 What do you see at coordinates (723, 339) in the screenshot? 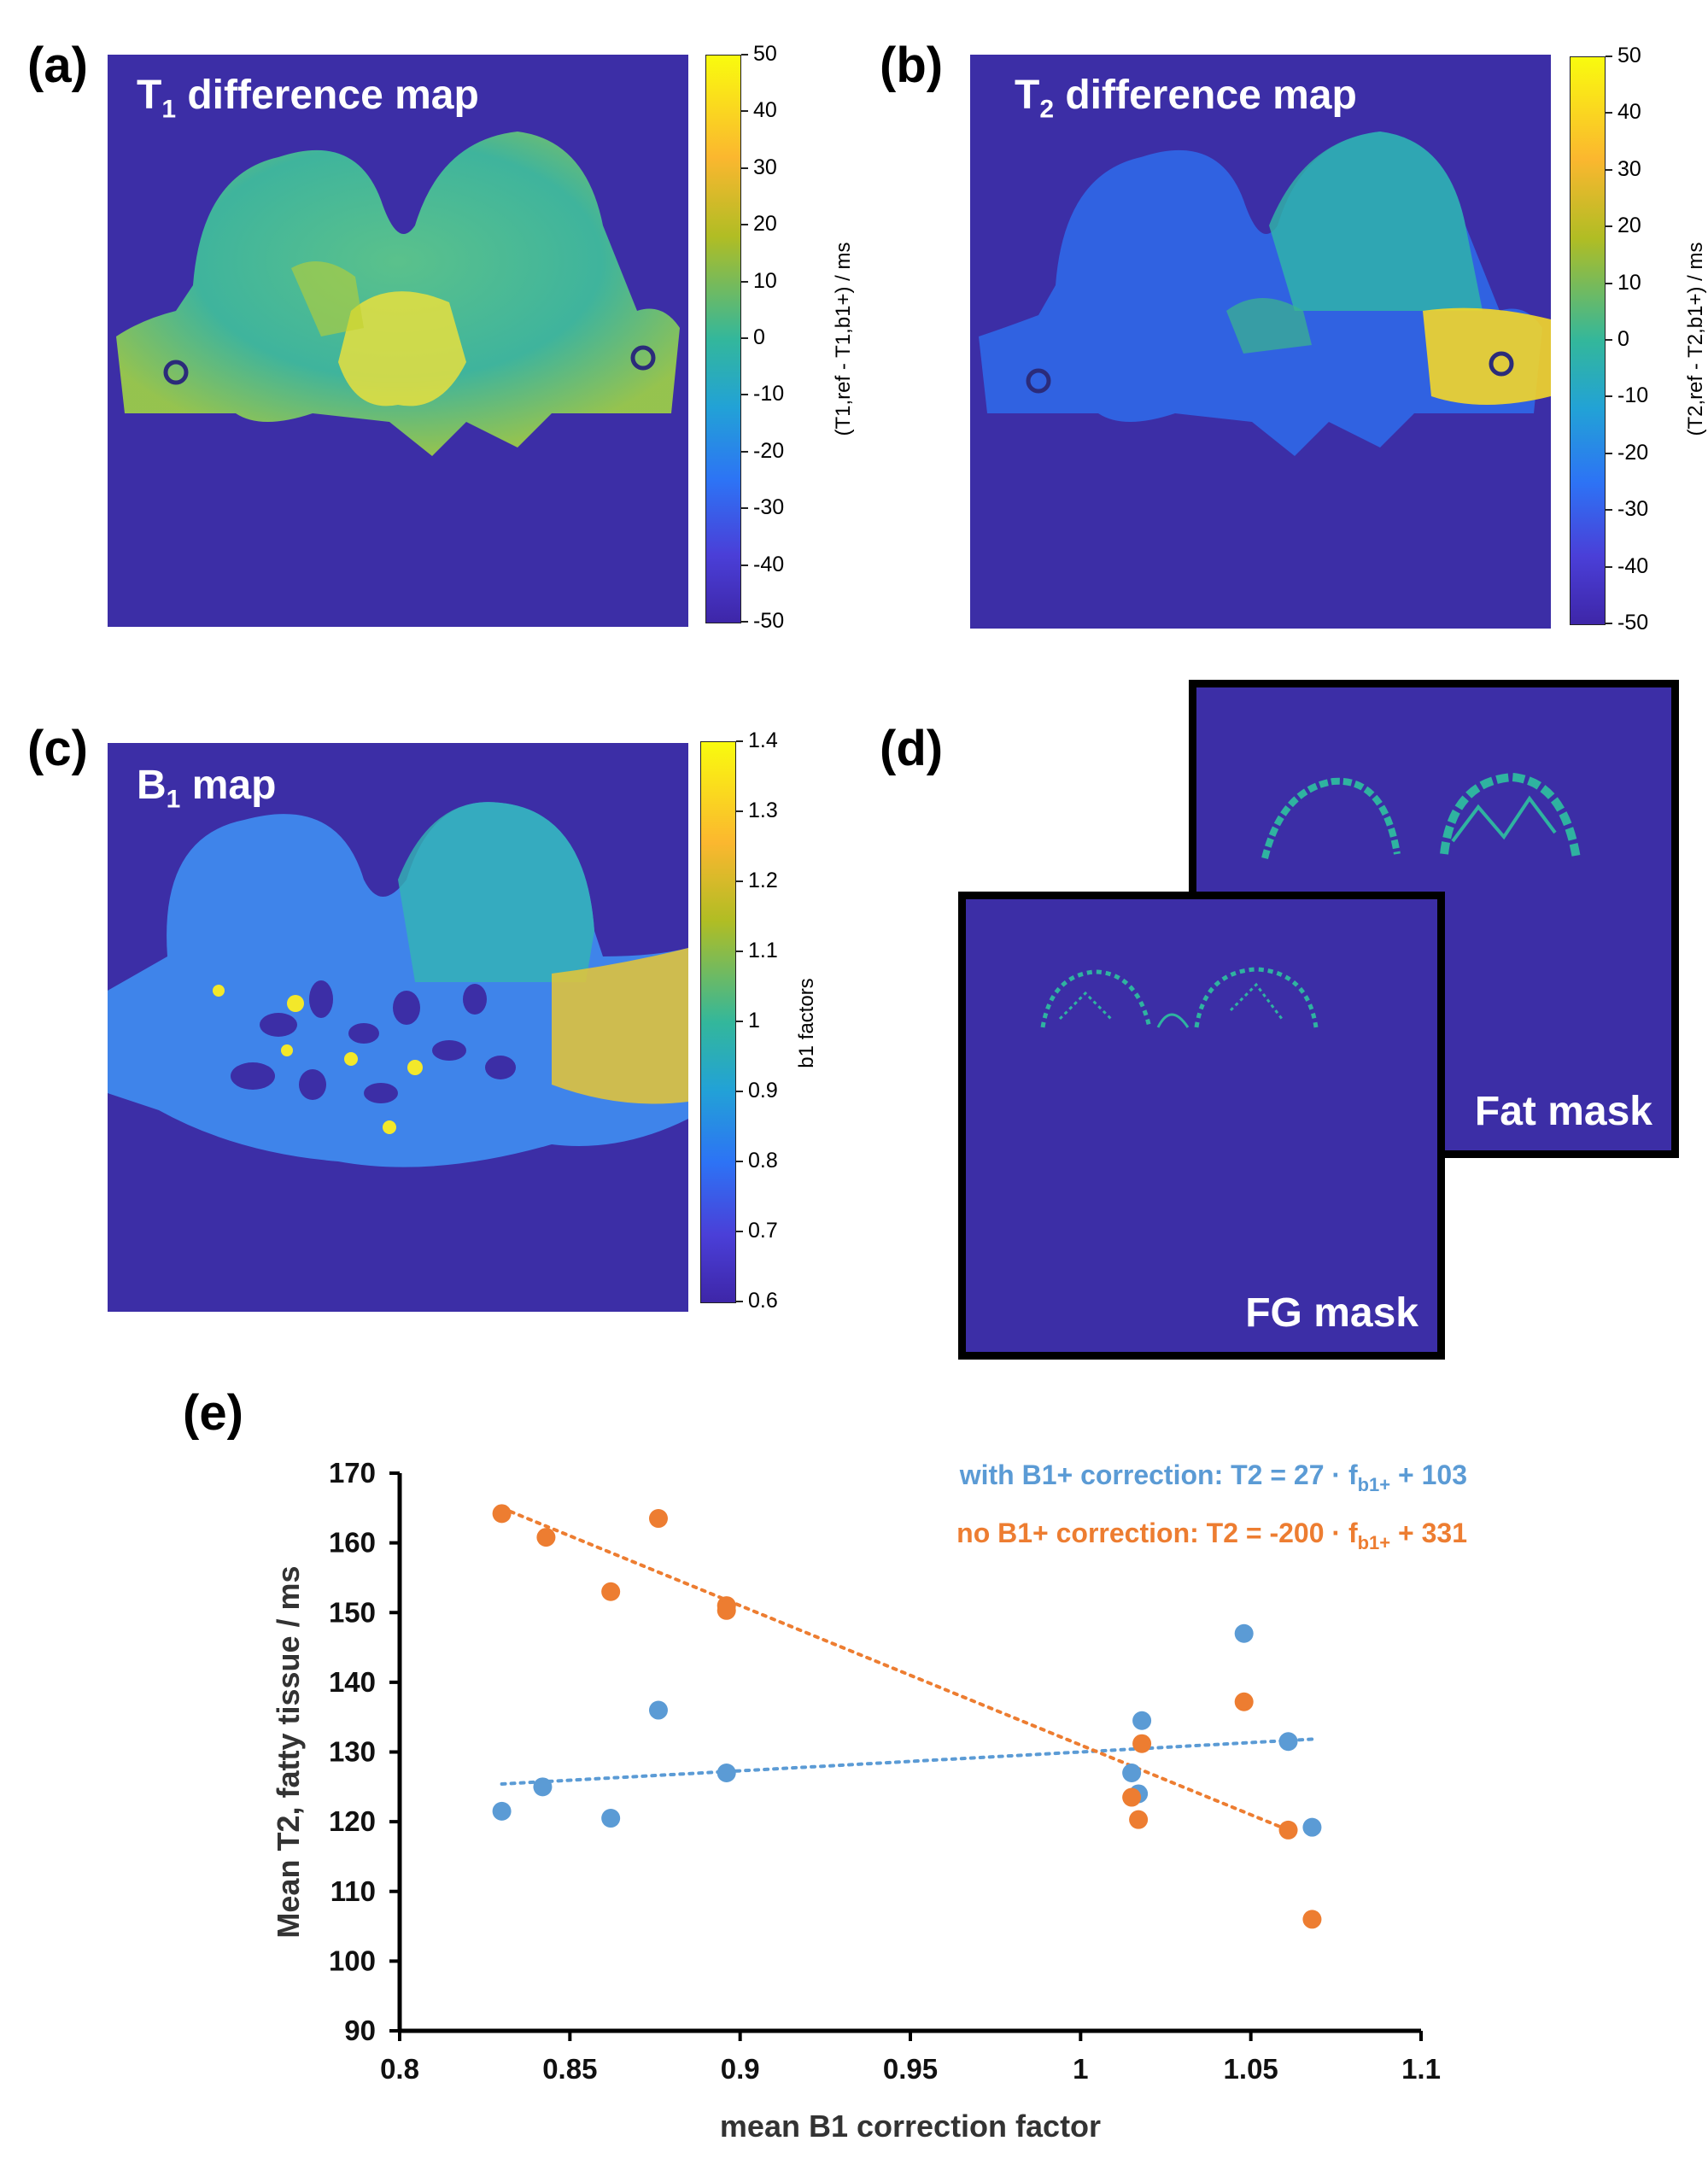
I see `t1-colorbar` at bounding box center [723, 339].